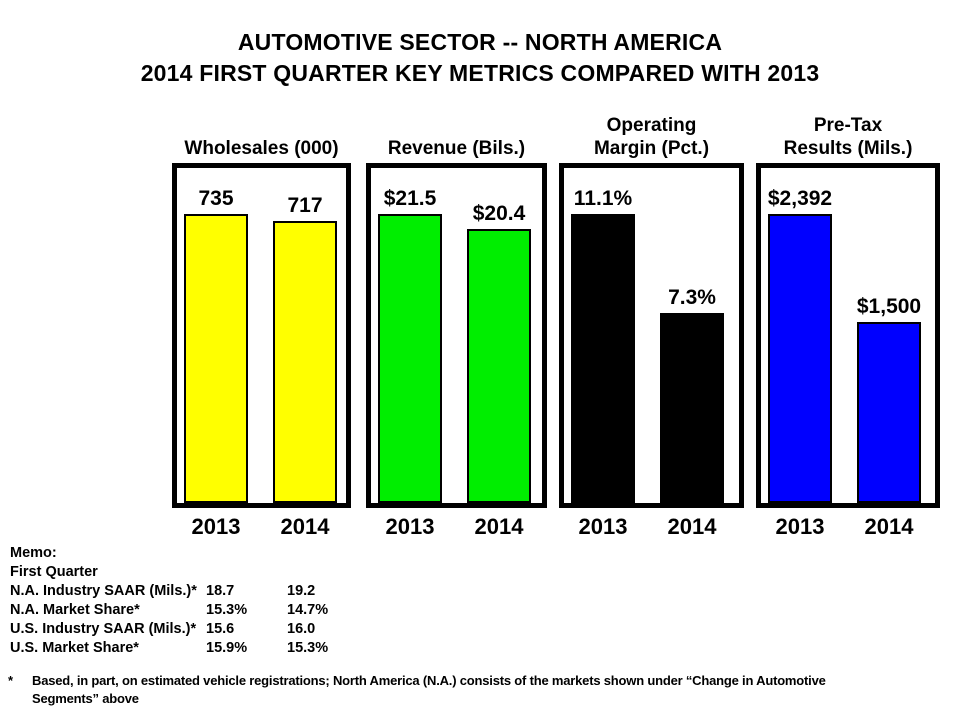 This screenshot has width=960, height=720. I want to click on memo-row-label: U.S. Market Share*, so click(74, 648).